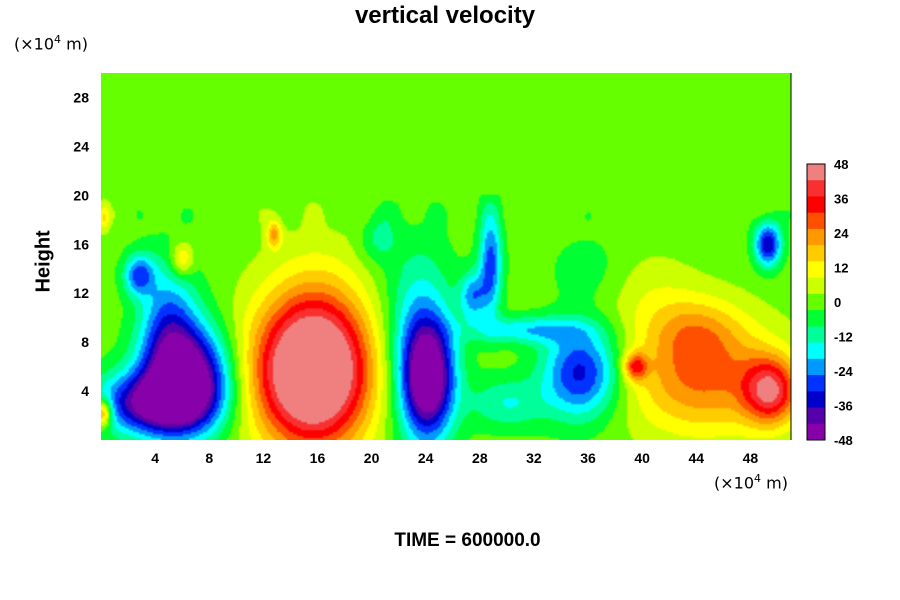 The width and height of the screenshot is (900, 600). What do you see at coordinates (751, 458) in the screenshot?
I see `x-tick-label: 48` at bounding box center [751, 458].